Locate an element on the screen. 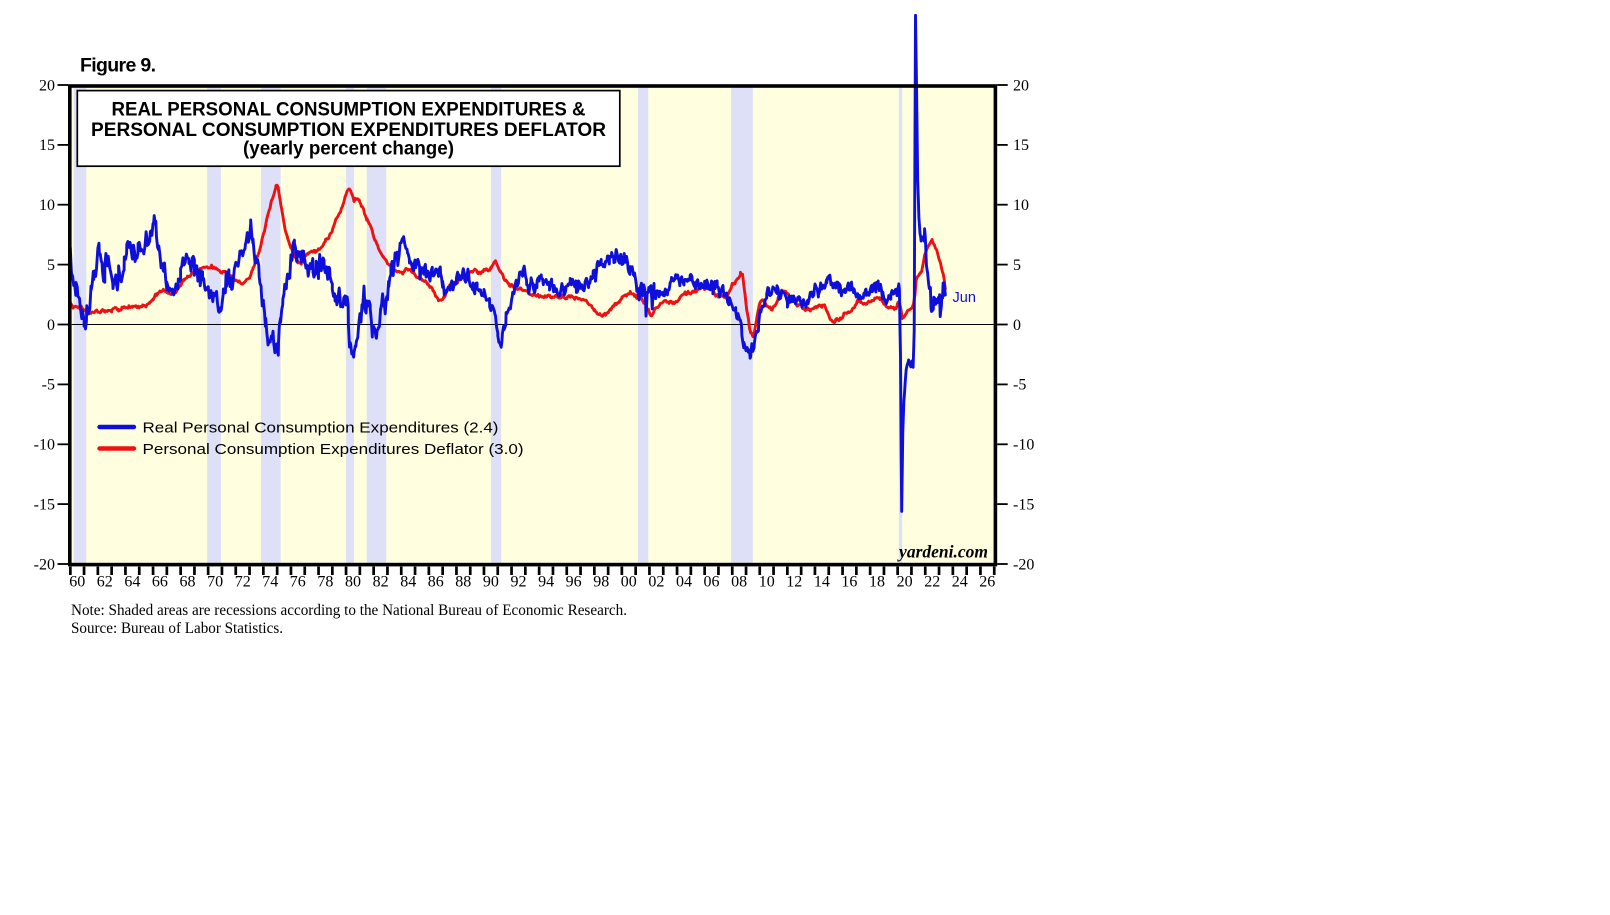 The height and width of the screenshot is (915, 1610). svg-text:Source: Bureau of Labor Statis: Source: Bureau of Labor Statistics. is located at coordinates (177, 628).